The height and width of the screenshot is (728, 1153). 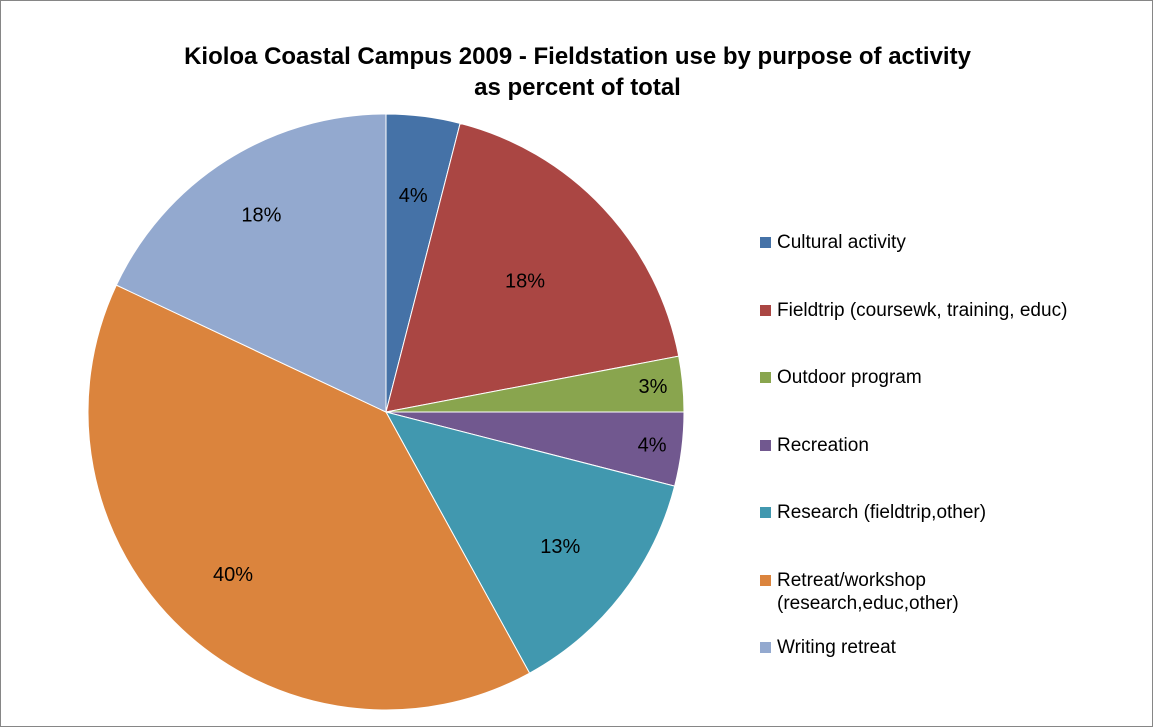 I want to click on legend-item-research-fieldtrip-other: Research (fieldtrip,other), so click(x=873, y=512).